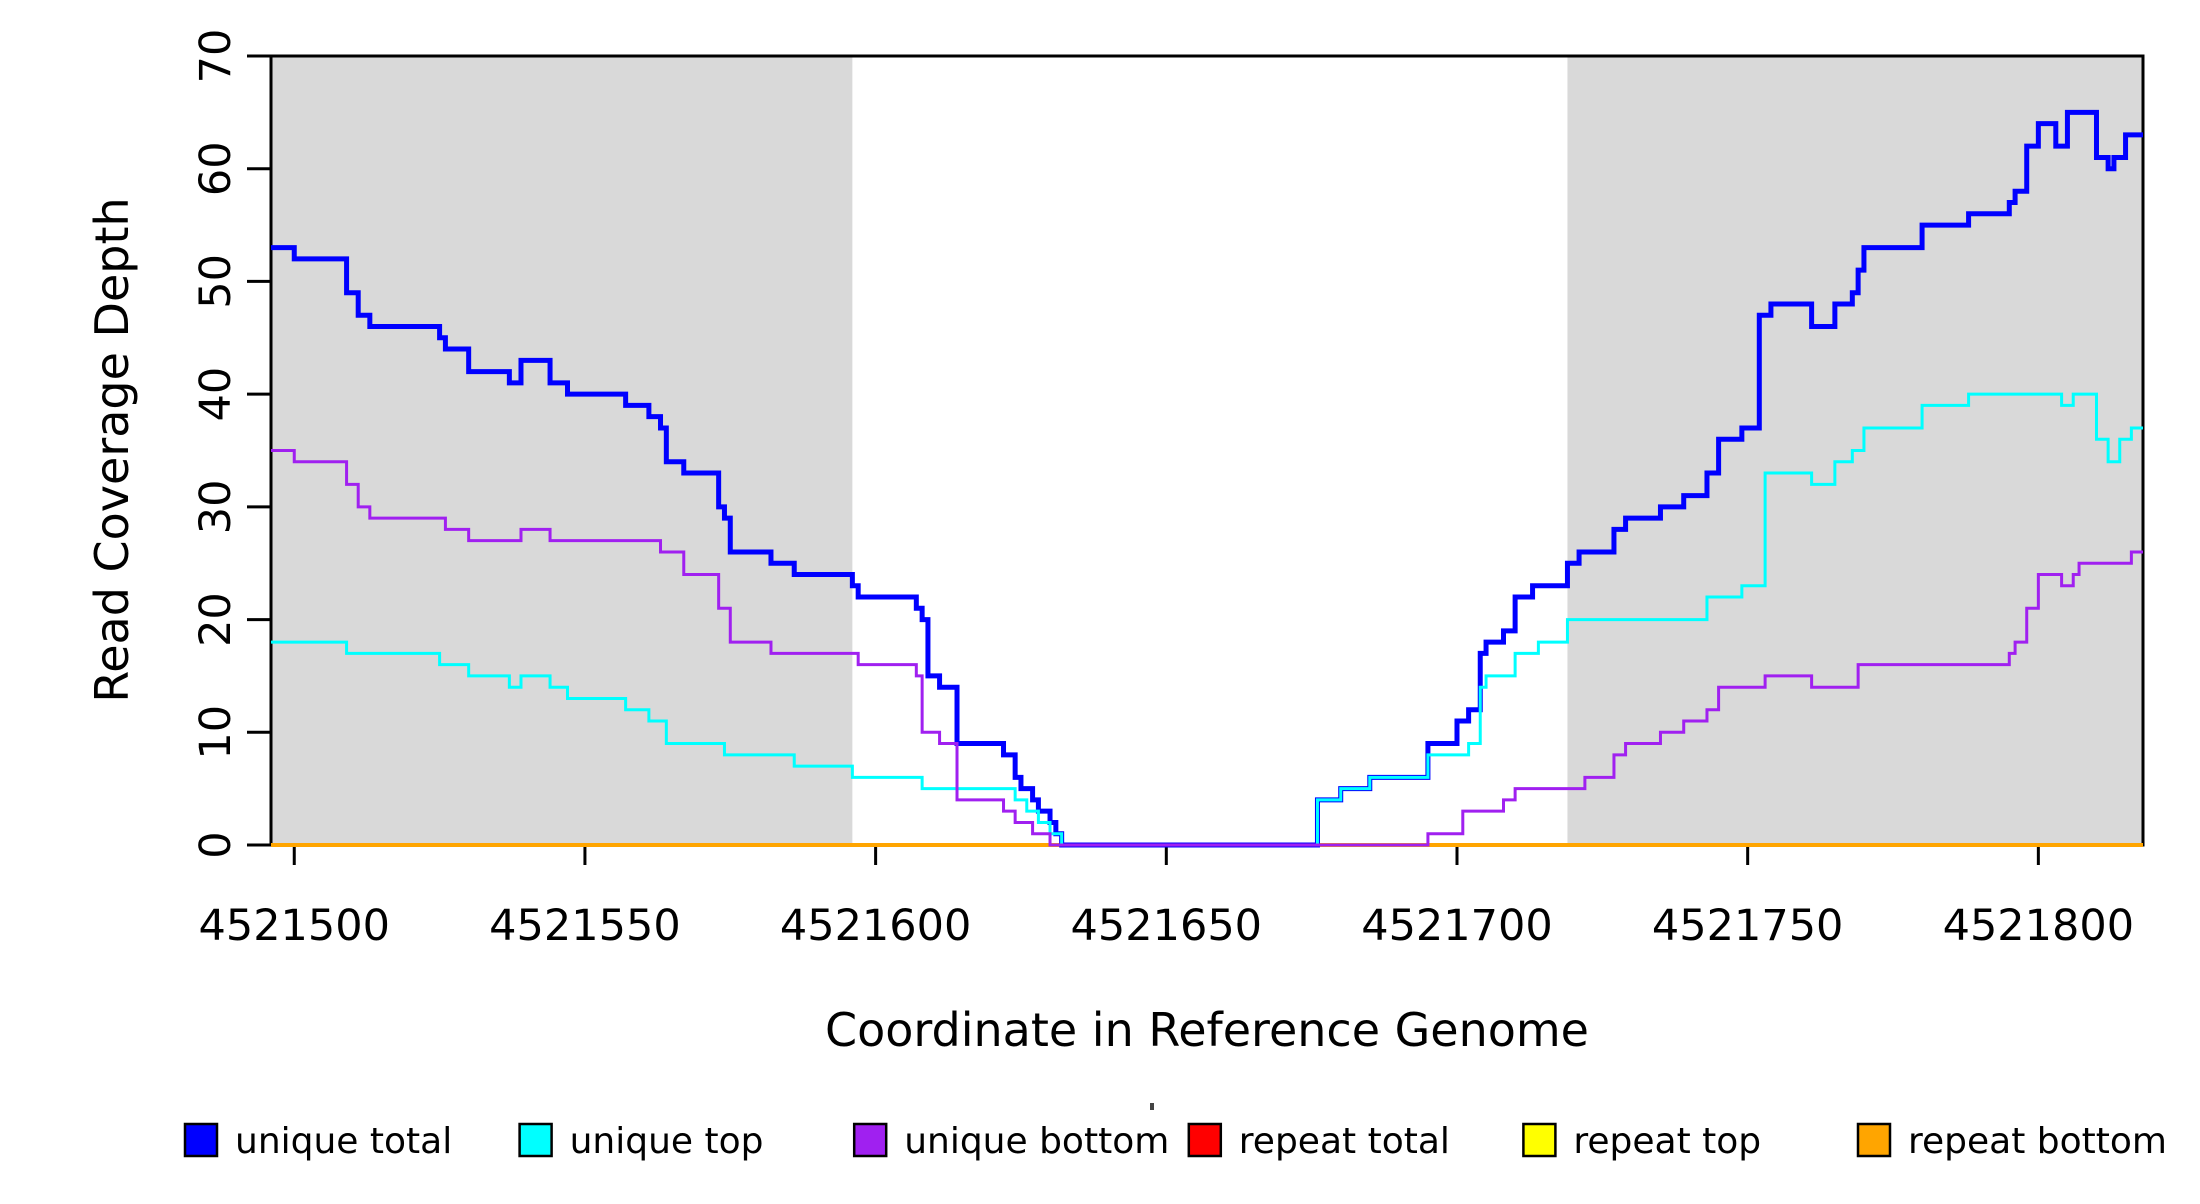 Image resolution: width=2200 pixels, height=1204 pixels. Describe the element at coordinates (876, 926) in the screenshot. I see `x-tick-label: 4521600` at that location.